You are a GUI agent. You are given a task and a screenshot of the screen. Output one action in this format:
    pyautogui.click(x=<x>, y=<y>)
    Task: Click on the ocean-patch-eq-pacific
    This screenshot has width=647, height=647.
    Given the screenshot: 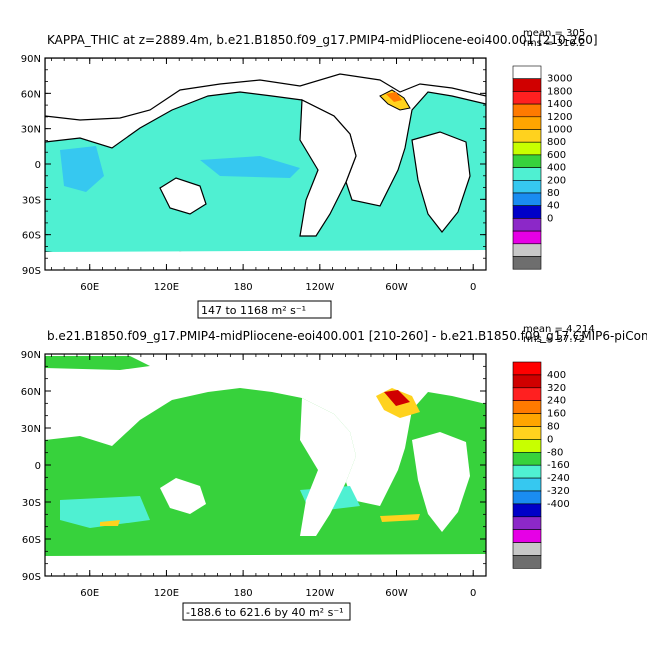 What is the action you would take?
    pyautogui.click(x=250, y=167)
    